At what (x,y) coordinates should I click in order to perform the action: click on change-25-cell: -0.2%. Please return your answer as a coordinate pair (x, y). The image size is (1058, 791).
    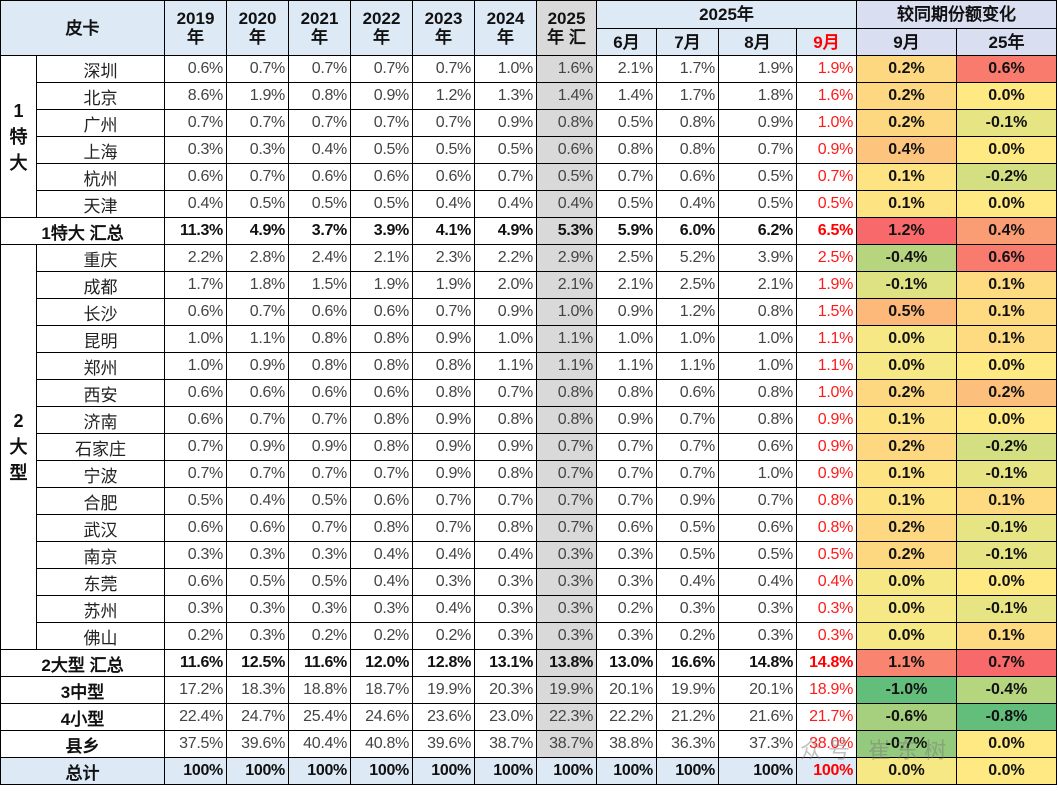
    Looking at the image, I should click on (1007, 447).